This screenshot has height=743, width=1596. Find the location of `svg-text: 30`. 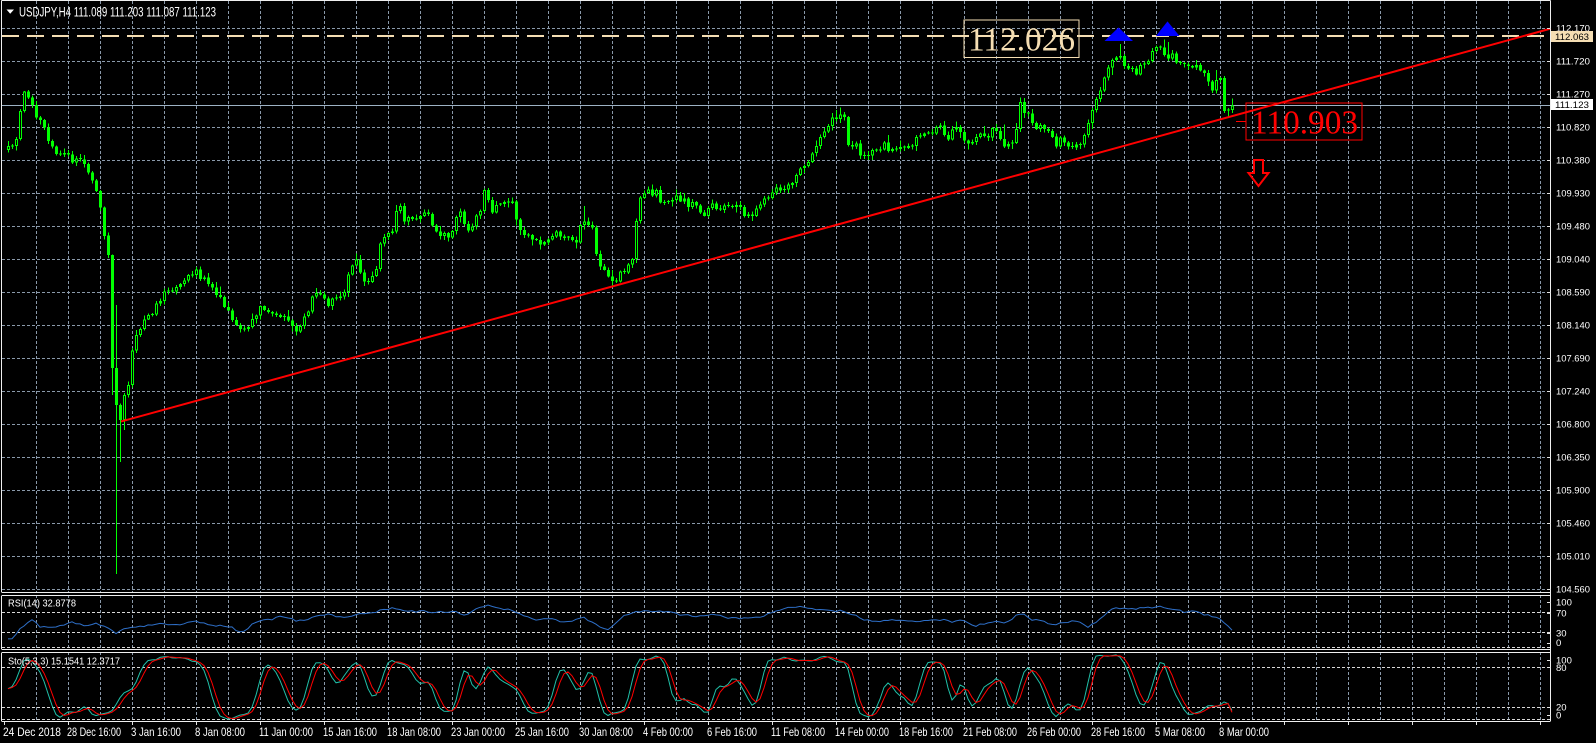

svg-text: 30 is located at coordinates (1561, 634).